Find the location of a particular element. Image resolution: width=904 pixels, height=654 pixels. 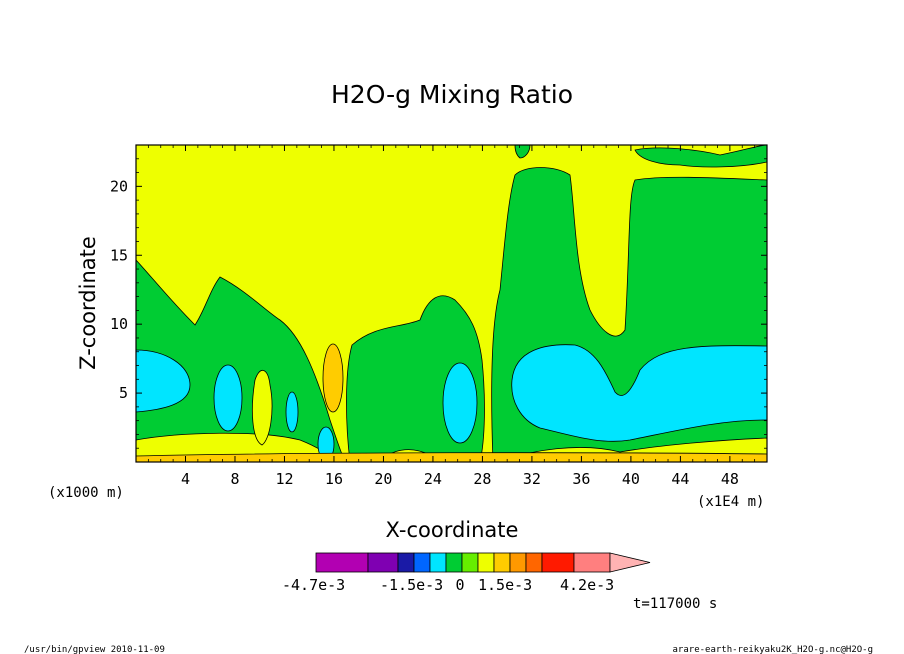

x-tick-label: 8 is located at coordinates (234, 479).